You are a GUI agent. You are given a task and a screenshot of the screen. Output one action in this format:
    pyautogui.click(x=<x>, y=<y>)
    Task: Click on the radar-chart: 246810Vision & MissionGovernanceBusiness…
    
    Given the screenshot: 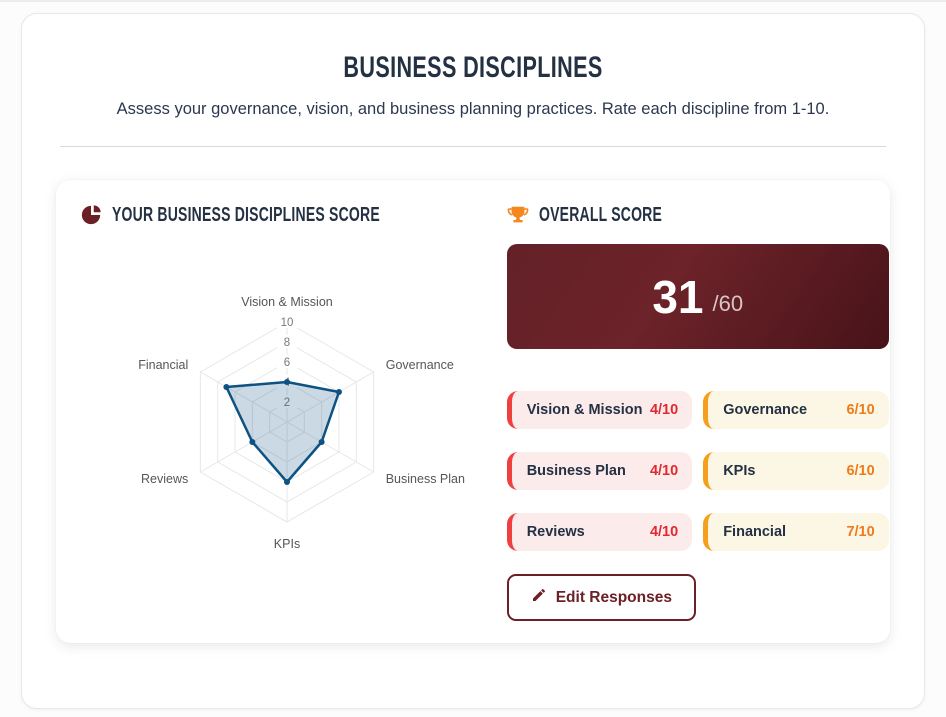 What is the action you would take?
    pyautogui.click(x=302, y=423)
    